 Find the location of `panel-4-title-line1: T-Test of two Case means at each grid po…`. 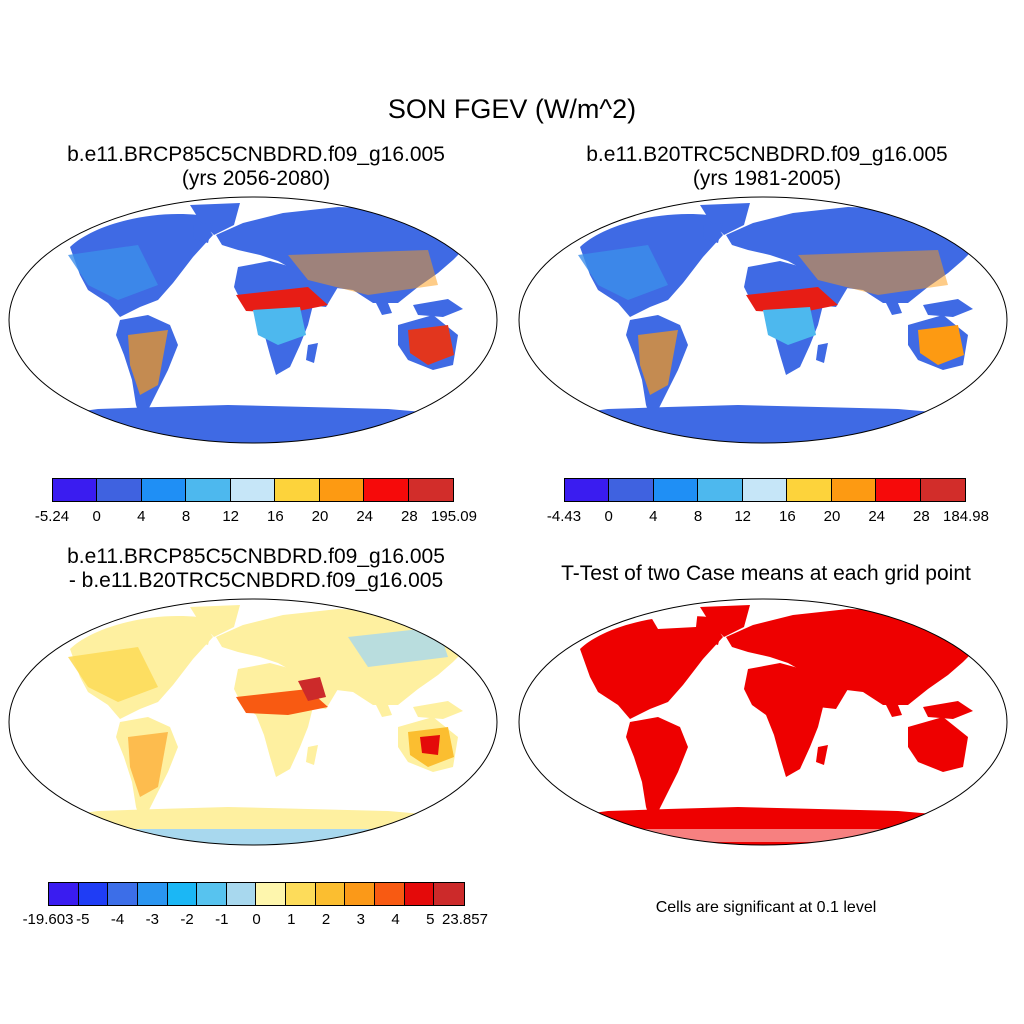

panel-4-title-line1: T-Test of two Case means at each grid po… is located at coordinates (766, 573).